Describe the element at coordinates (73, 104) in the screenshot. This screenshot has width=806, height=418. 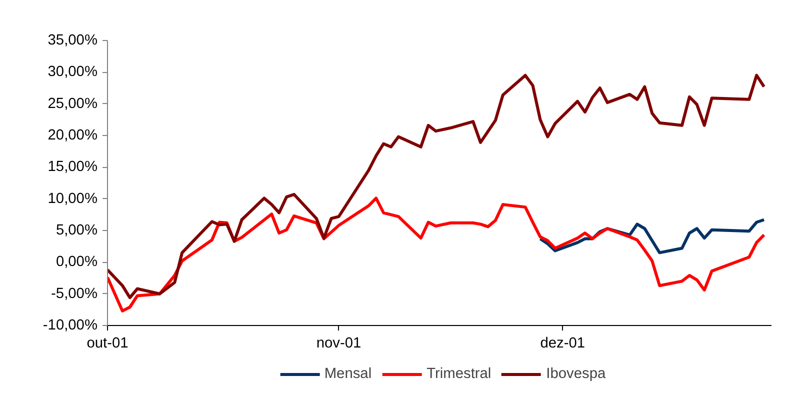
I see `y-tick-label: 25,00%` at that location.